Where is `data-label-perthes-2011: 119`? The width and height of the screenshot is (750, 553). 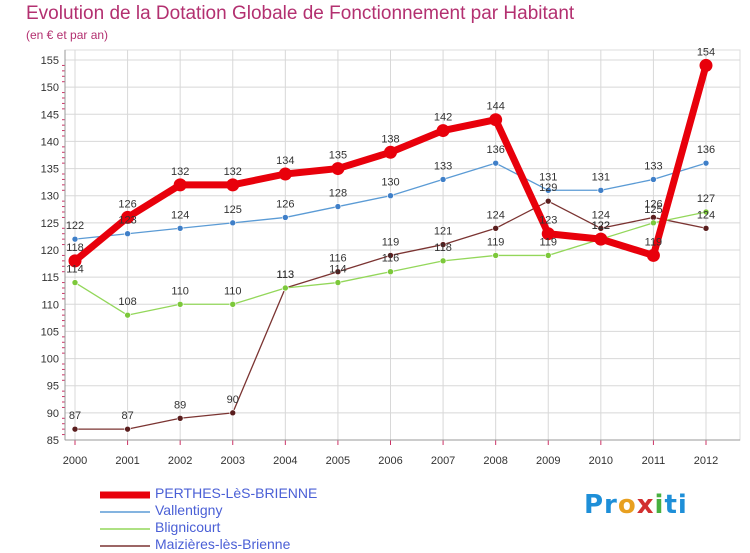
data-label-perthes-2011: 119 is located at coordinates (654, 242).